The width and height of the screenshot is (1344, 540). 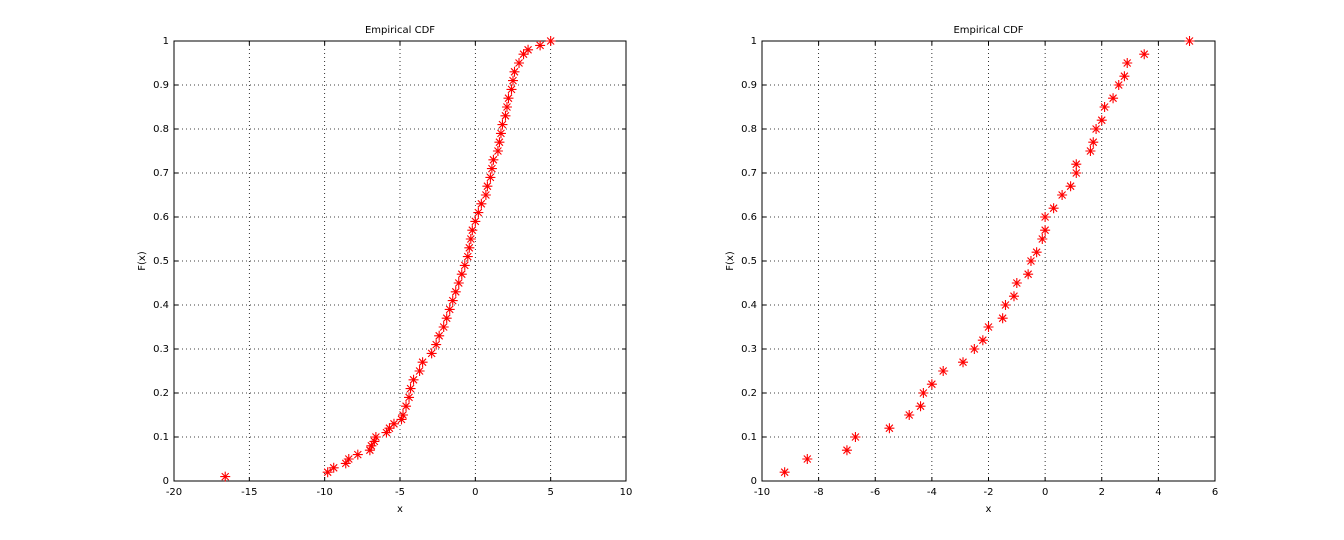 I want to click on x-tick-label: 4, so click(x=1158, y=492).